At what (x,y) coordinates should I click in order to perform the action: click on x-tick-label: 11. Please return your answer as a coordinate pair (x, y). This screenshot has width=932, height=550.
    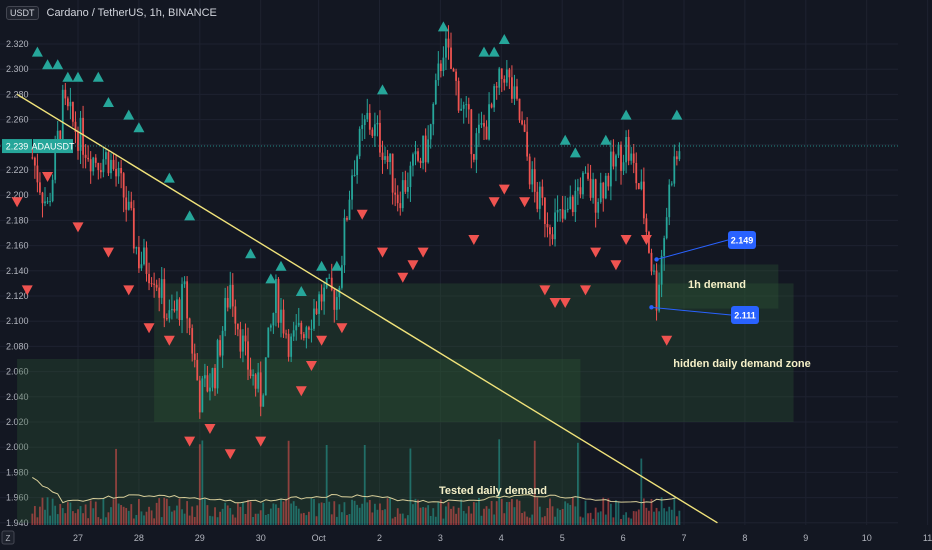
    Looking at the image, I should click on (927, 538).